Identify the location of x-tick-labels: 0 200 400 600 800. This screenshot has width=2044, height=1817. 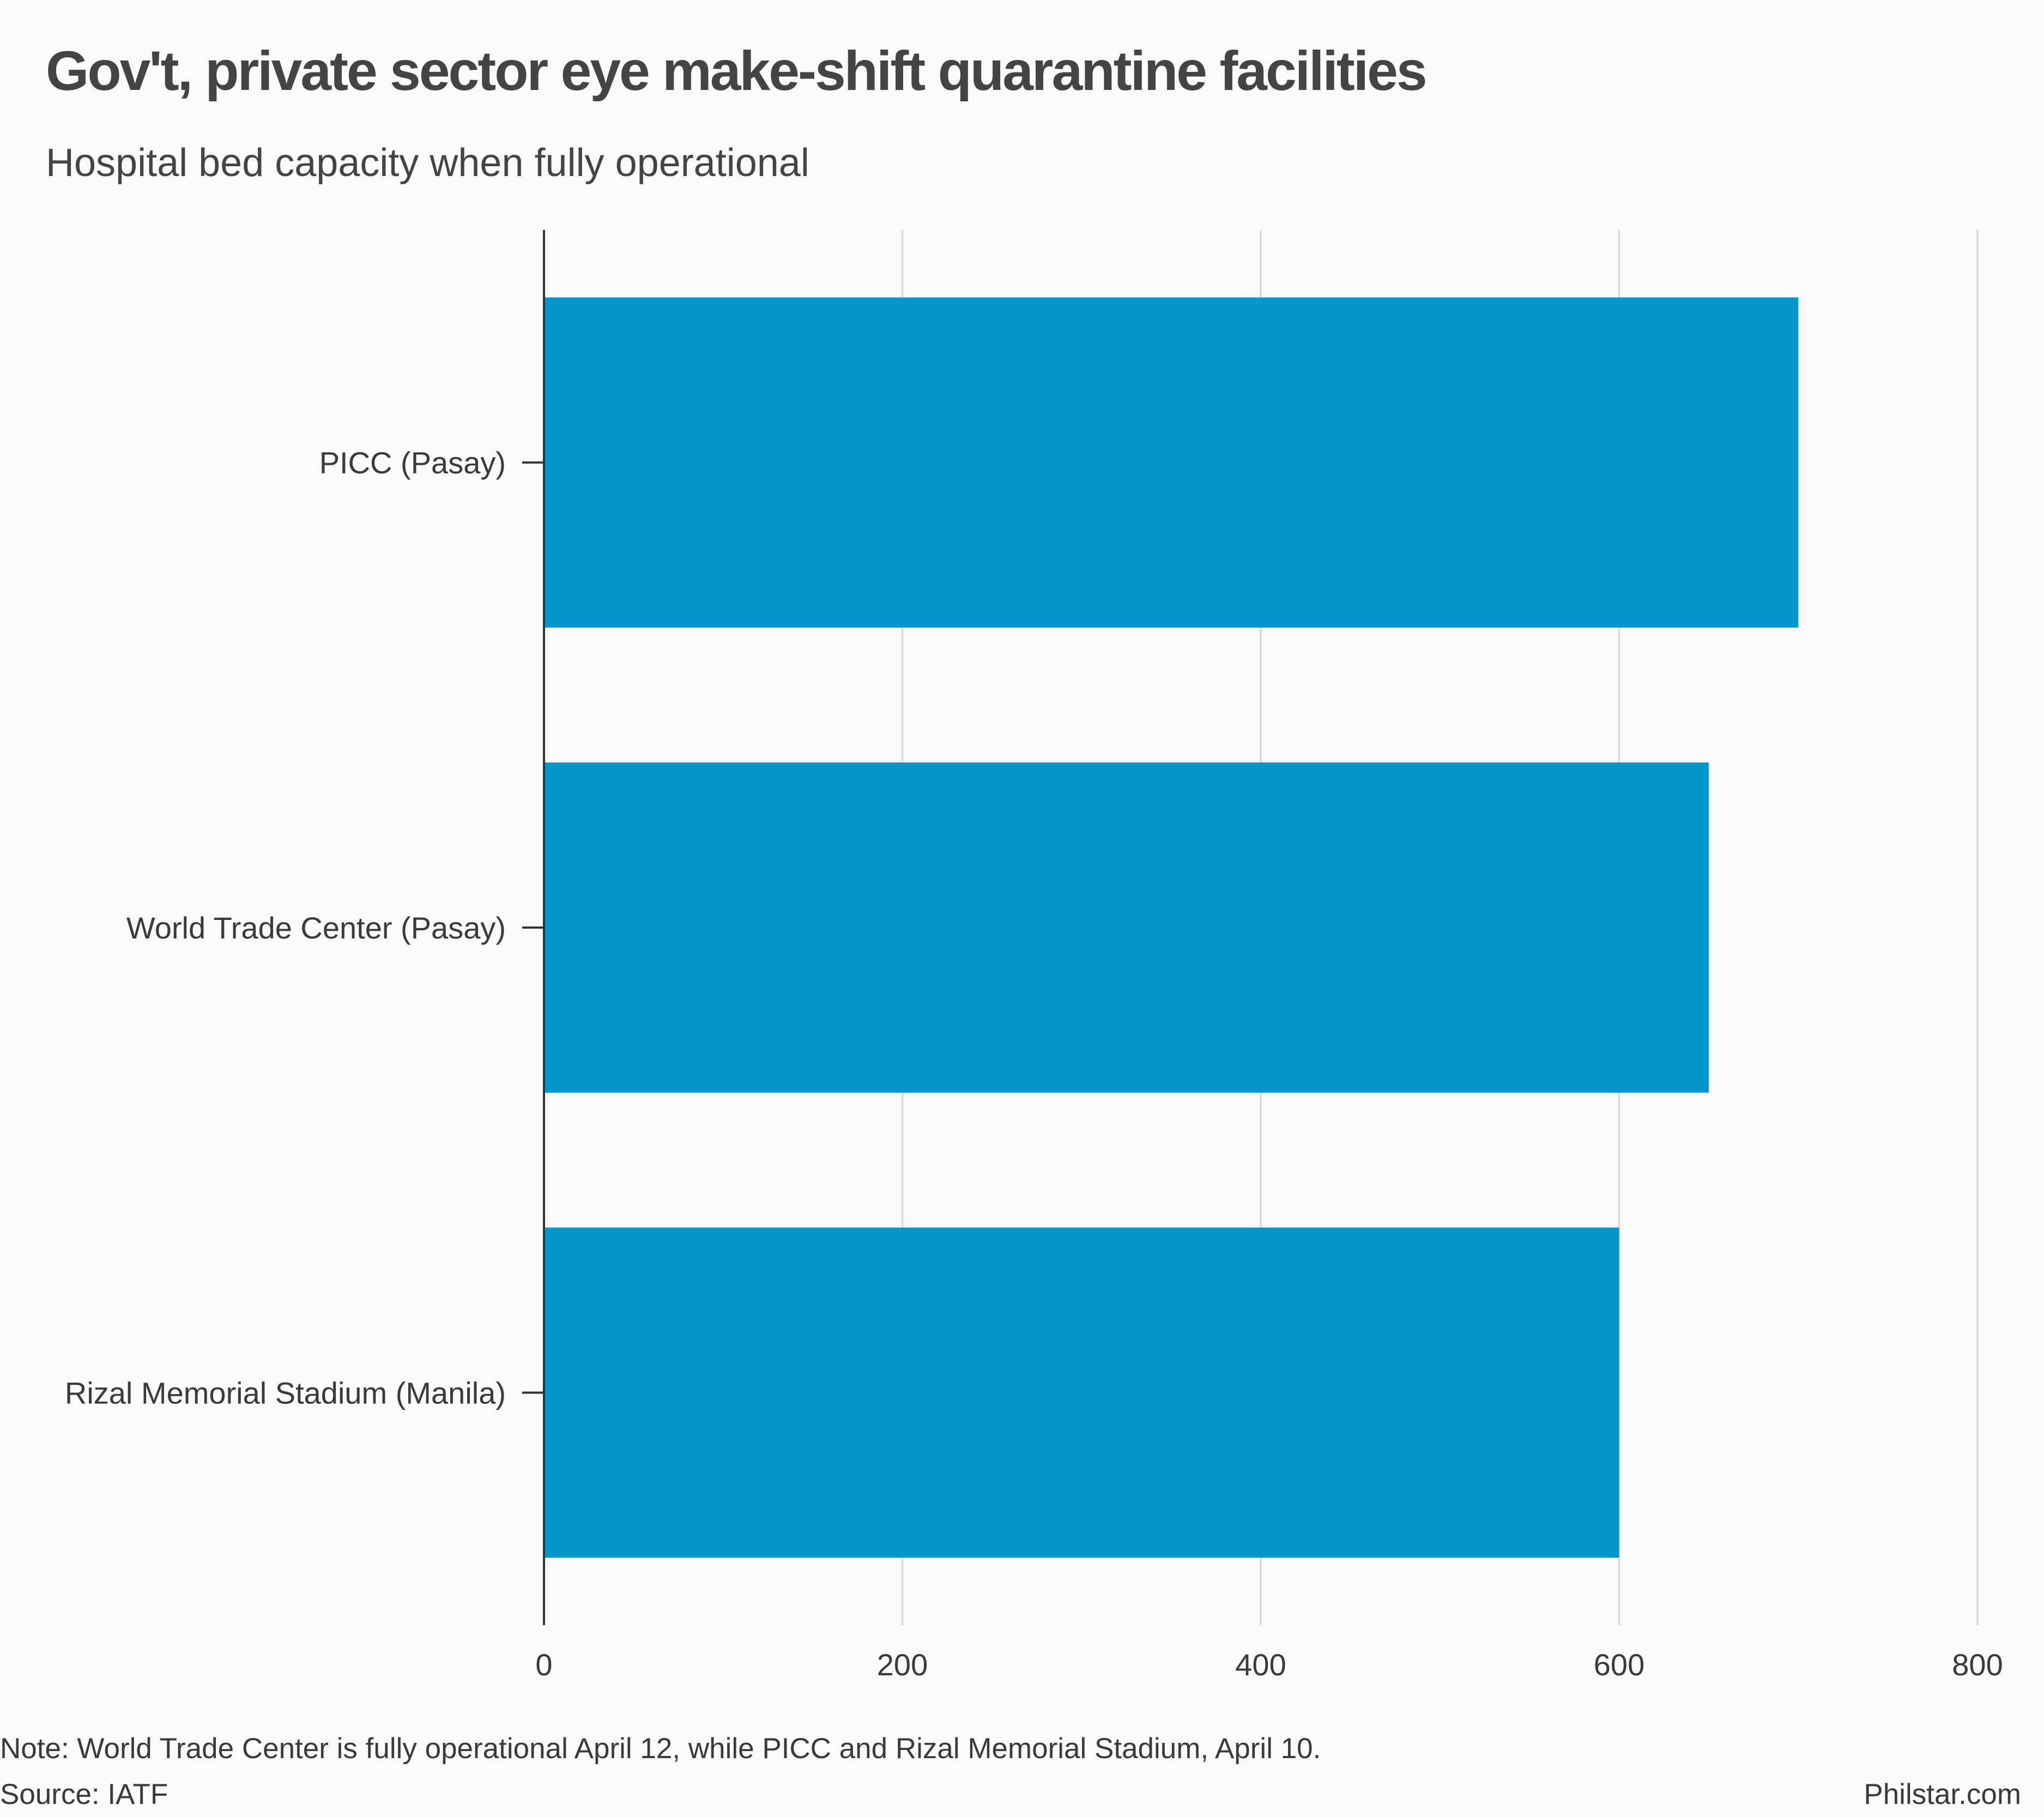
(1269, 1665).